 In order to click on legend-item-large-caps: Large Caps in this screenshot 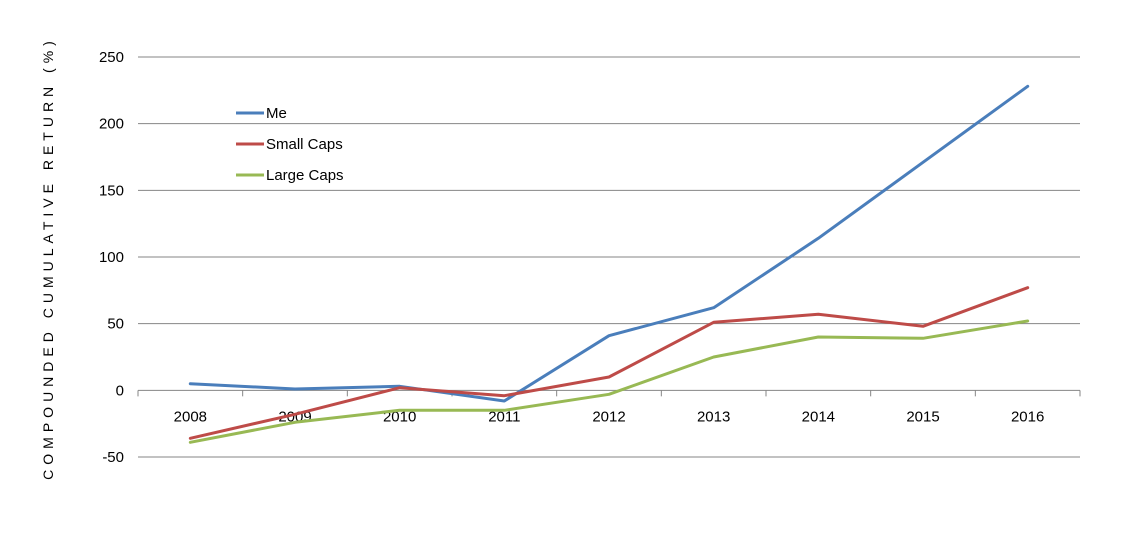, I will do `click(290, 175)`.